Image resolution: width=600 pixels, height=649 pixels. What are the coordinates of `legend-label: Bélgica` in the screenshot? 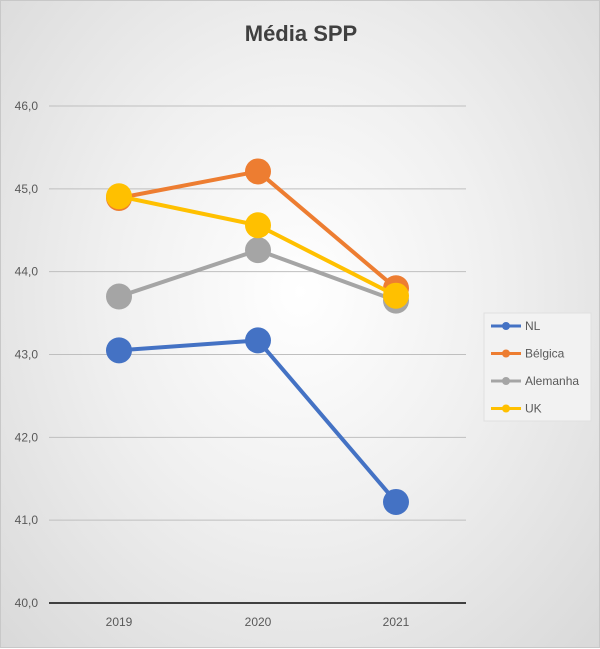 It's located at (545, 354).